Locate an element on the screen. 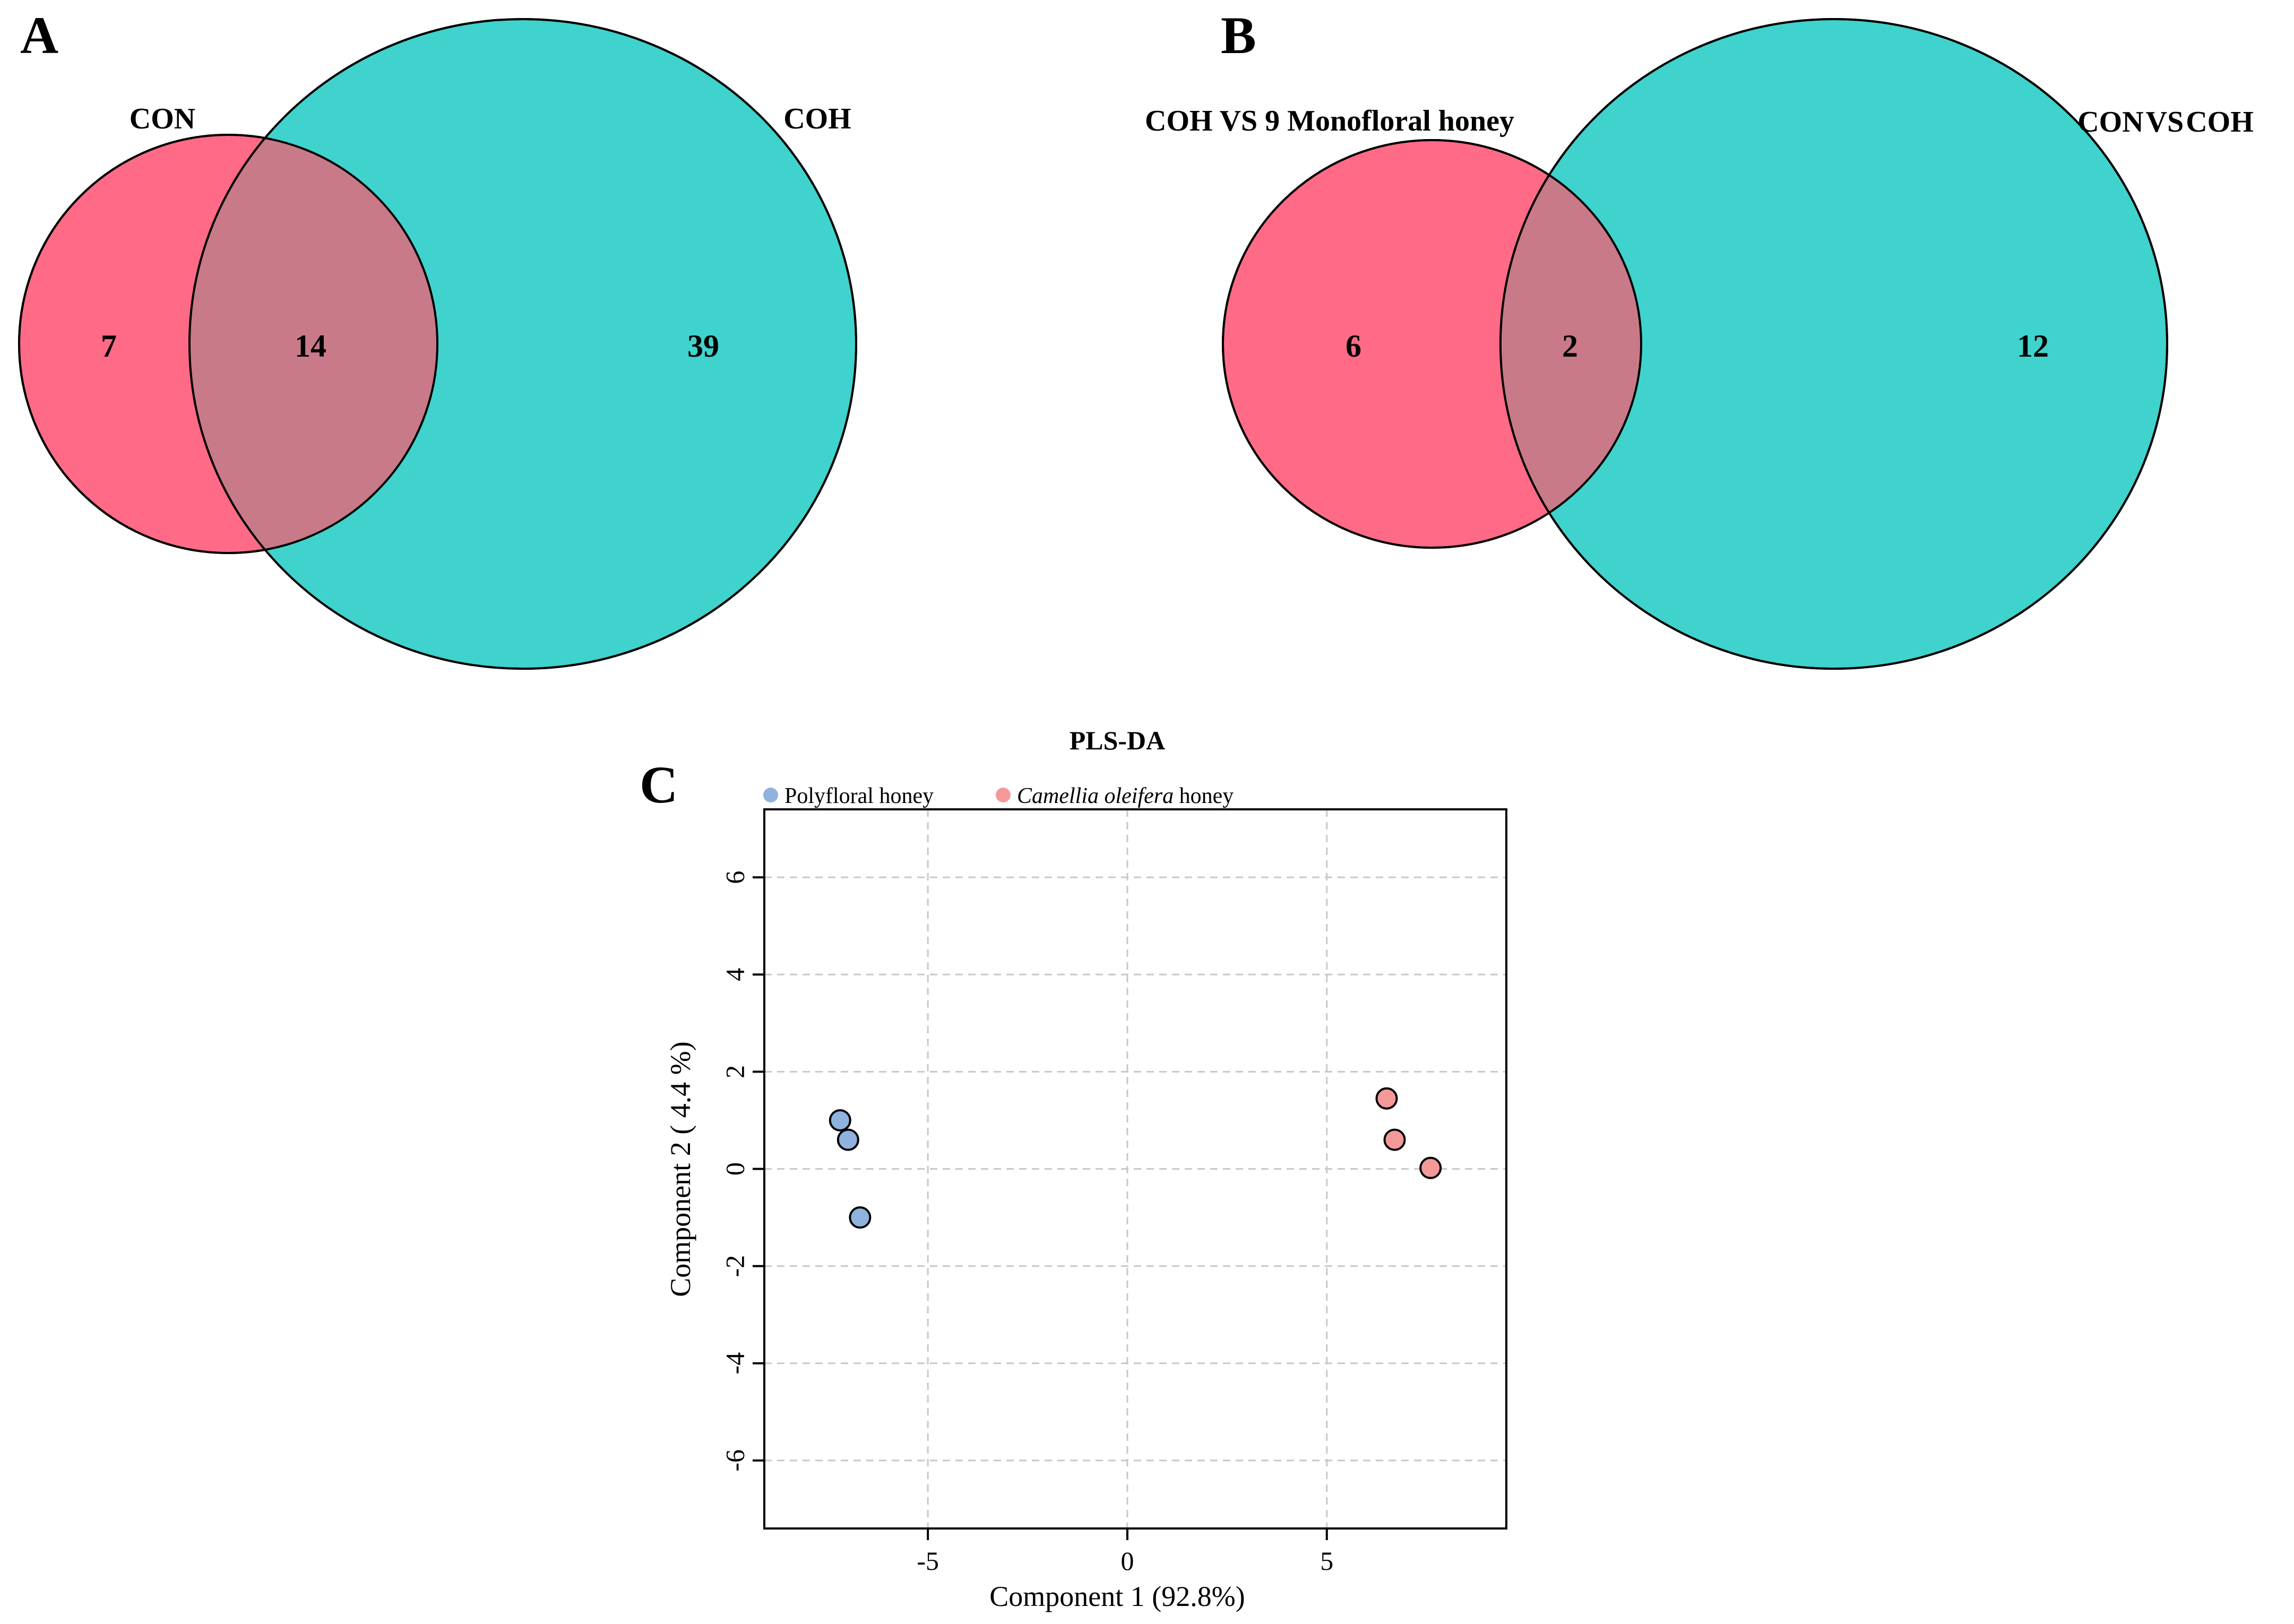 The image size is (2294, 1624). venn-a-left-outline is located at coordinates (228, 344).